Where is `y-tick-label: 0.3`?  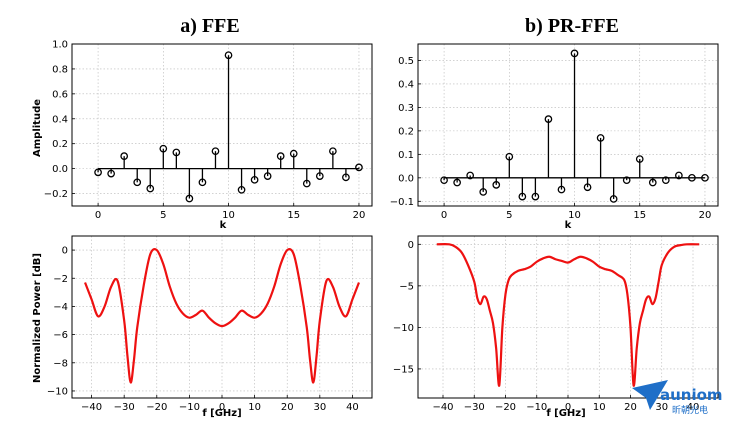 y-tick-label: 0.3 is located at coordinates (406, 108).